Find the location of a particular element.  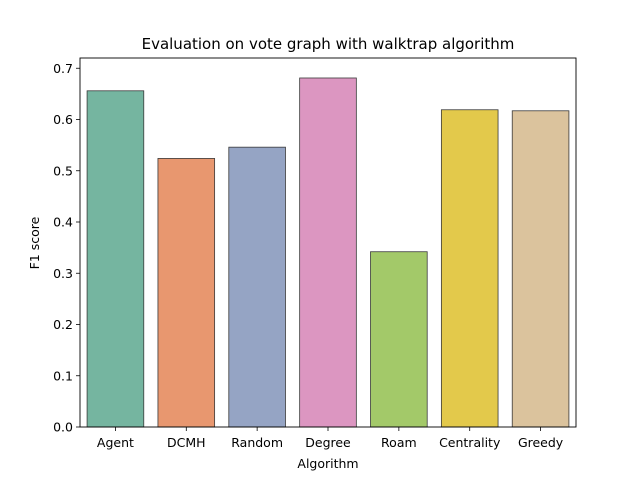

x-axis-label: Algorithm is located at coordinates (327, 463).